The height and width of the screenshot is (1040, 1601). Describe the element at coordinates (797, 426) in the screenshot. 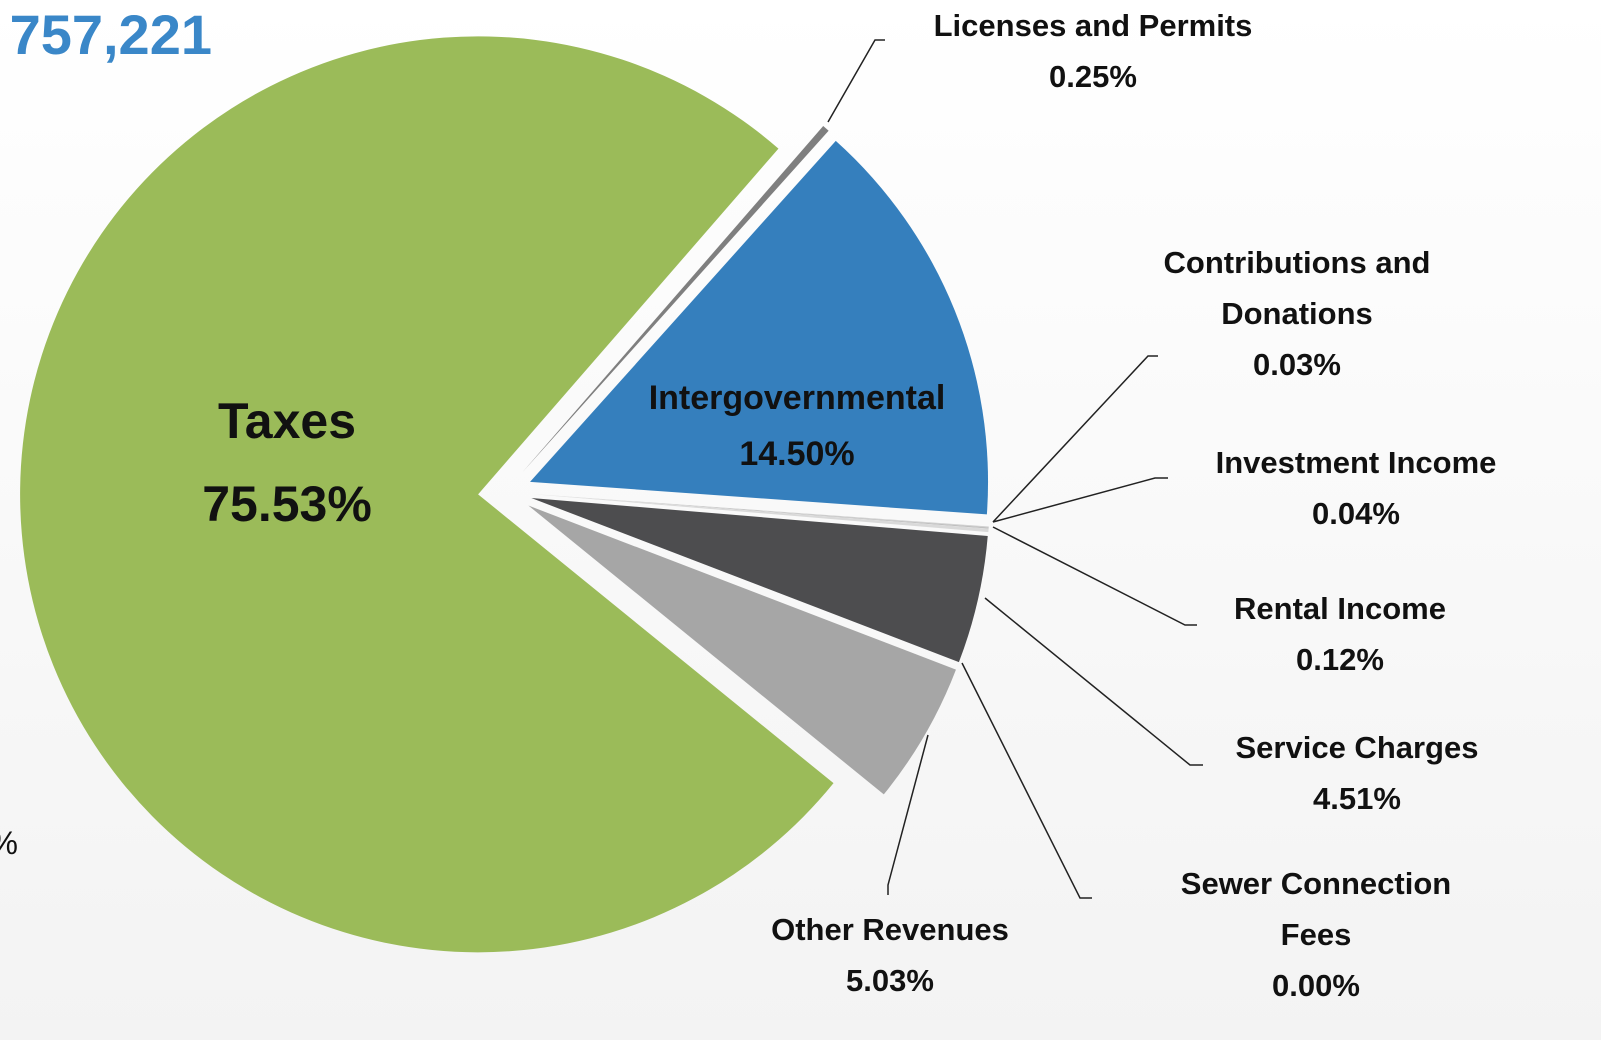

I see `data-label: Intergovernmental 14.50%` at that location.